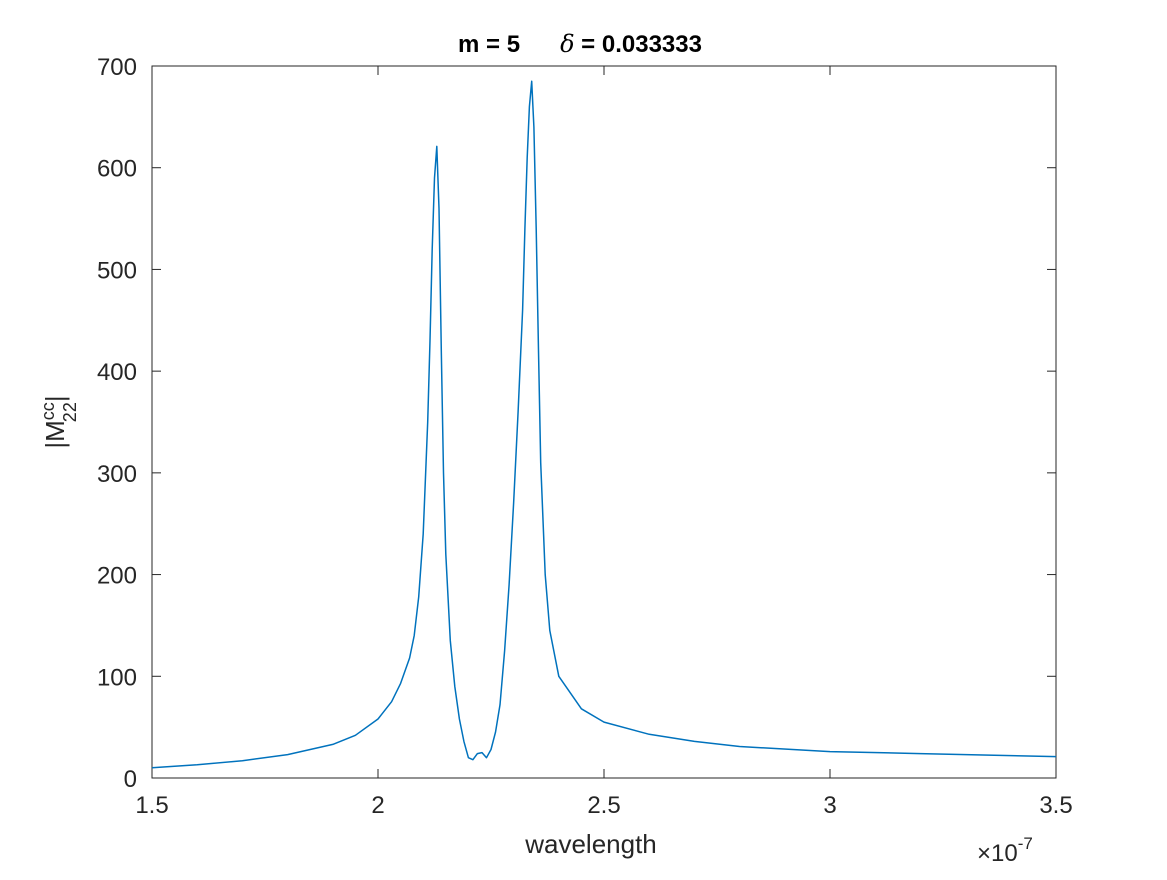 The height and width of the screenshot is (880, 1167). What do you see at coordinates (603, 805) in the screenshot?
I see `x-tick-label: 2.5` at bounding box center [603, 805].